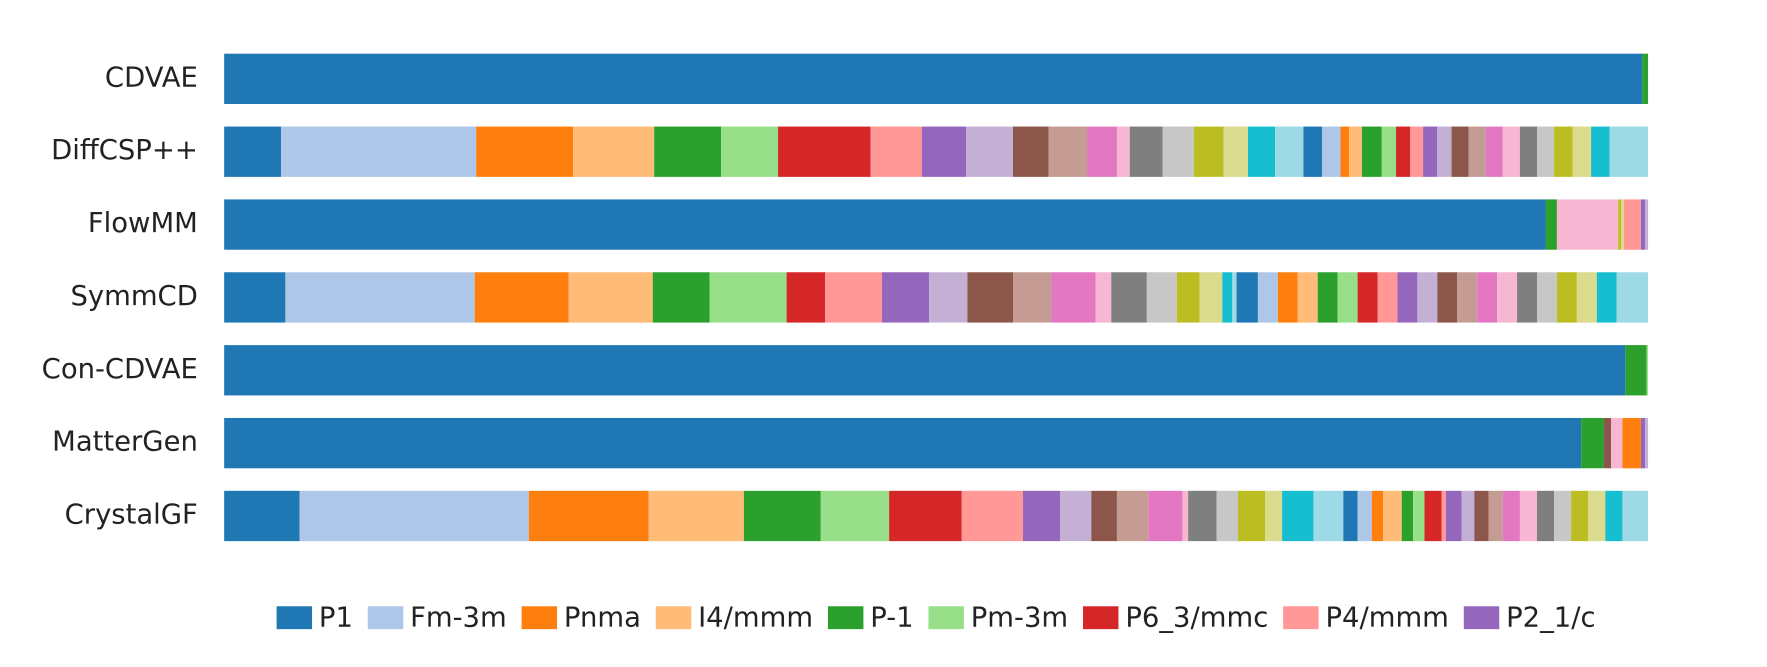 The image size is (1767, 667). I want to click on y-tick-label: DiffCSP++, so click(124, 150).